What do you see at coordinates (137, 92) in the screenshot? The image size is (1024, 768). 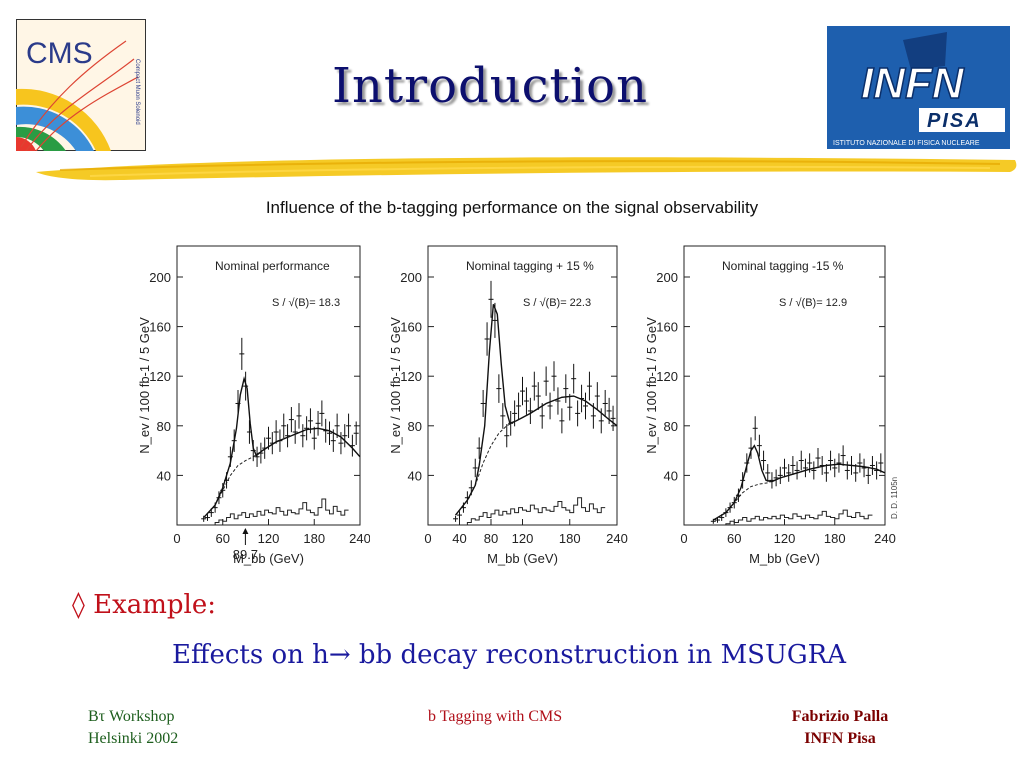 I see `cms-logo-subtext: Compact Muon Solenoid` at bounding box center [137, 92].